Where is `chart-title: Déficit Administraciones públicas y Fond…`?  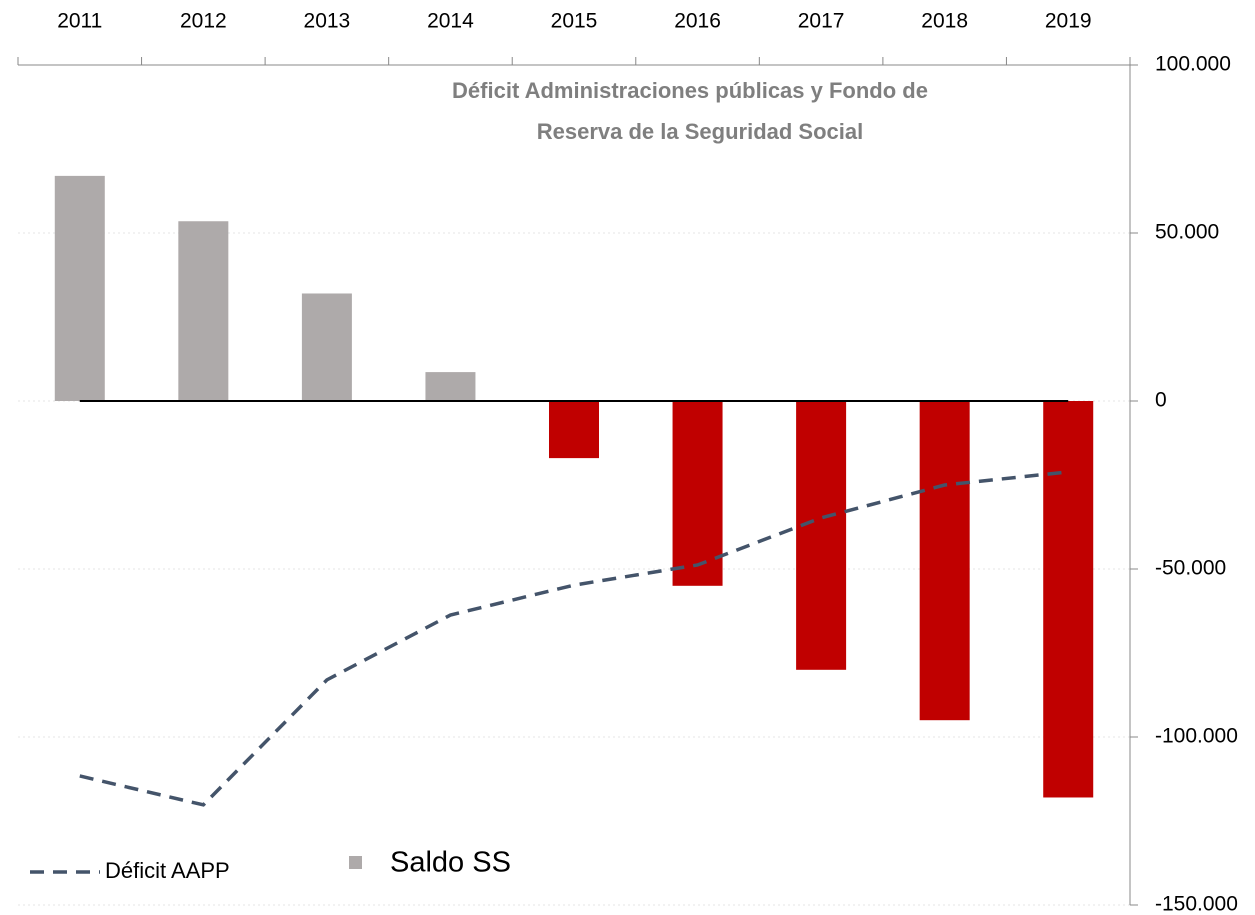 chart-title: Déficit Administraciones públicas y Fond… is located at coordinates (690, 90).